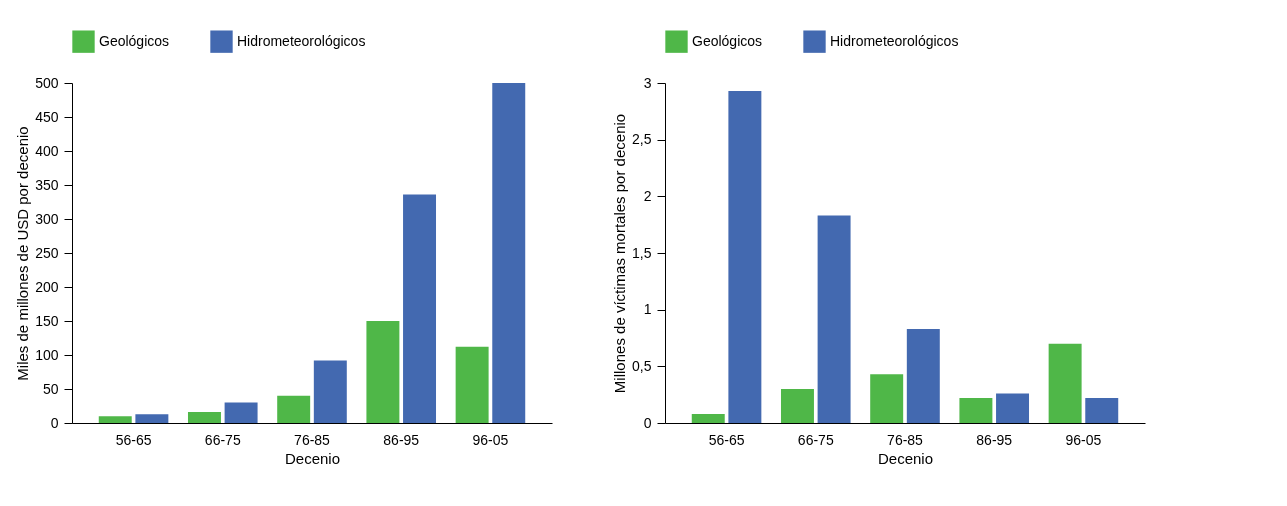  Describe the element at coordinates (47, 116) in the screenshot. I see `y-tick-label: 450` at that location.